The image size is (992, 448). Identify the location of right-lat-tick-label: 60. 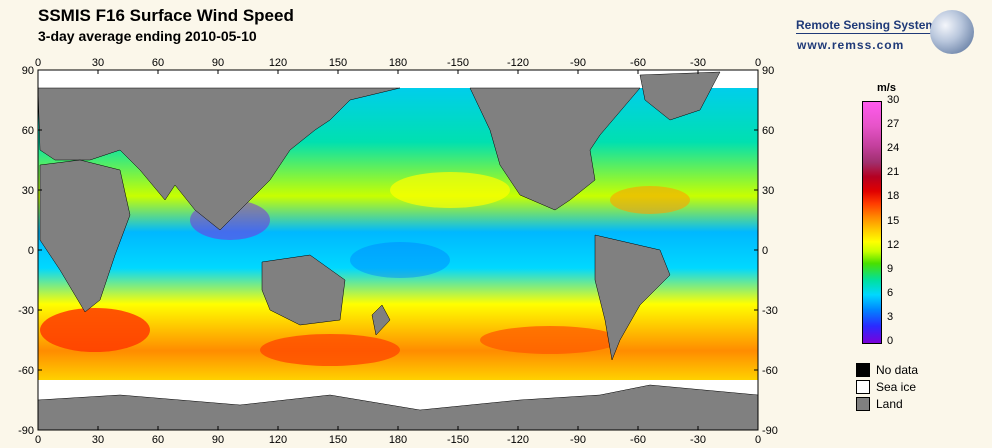
(768, 131).